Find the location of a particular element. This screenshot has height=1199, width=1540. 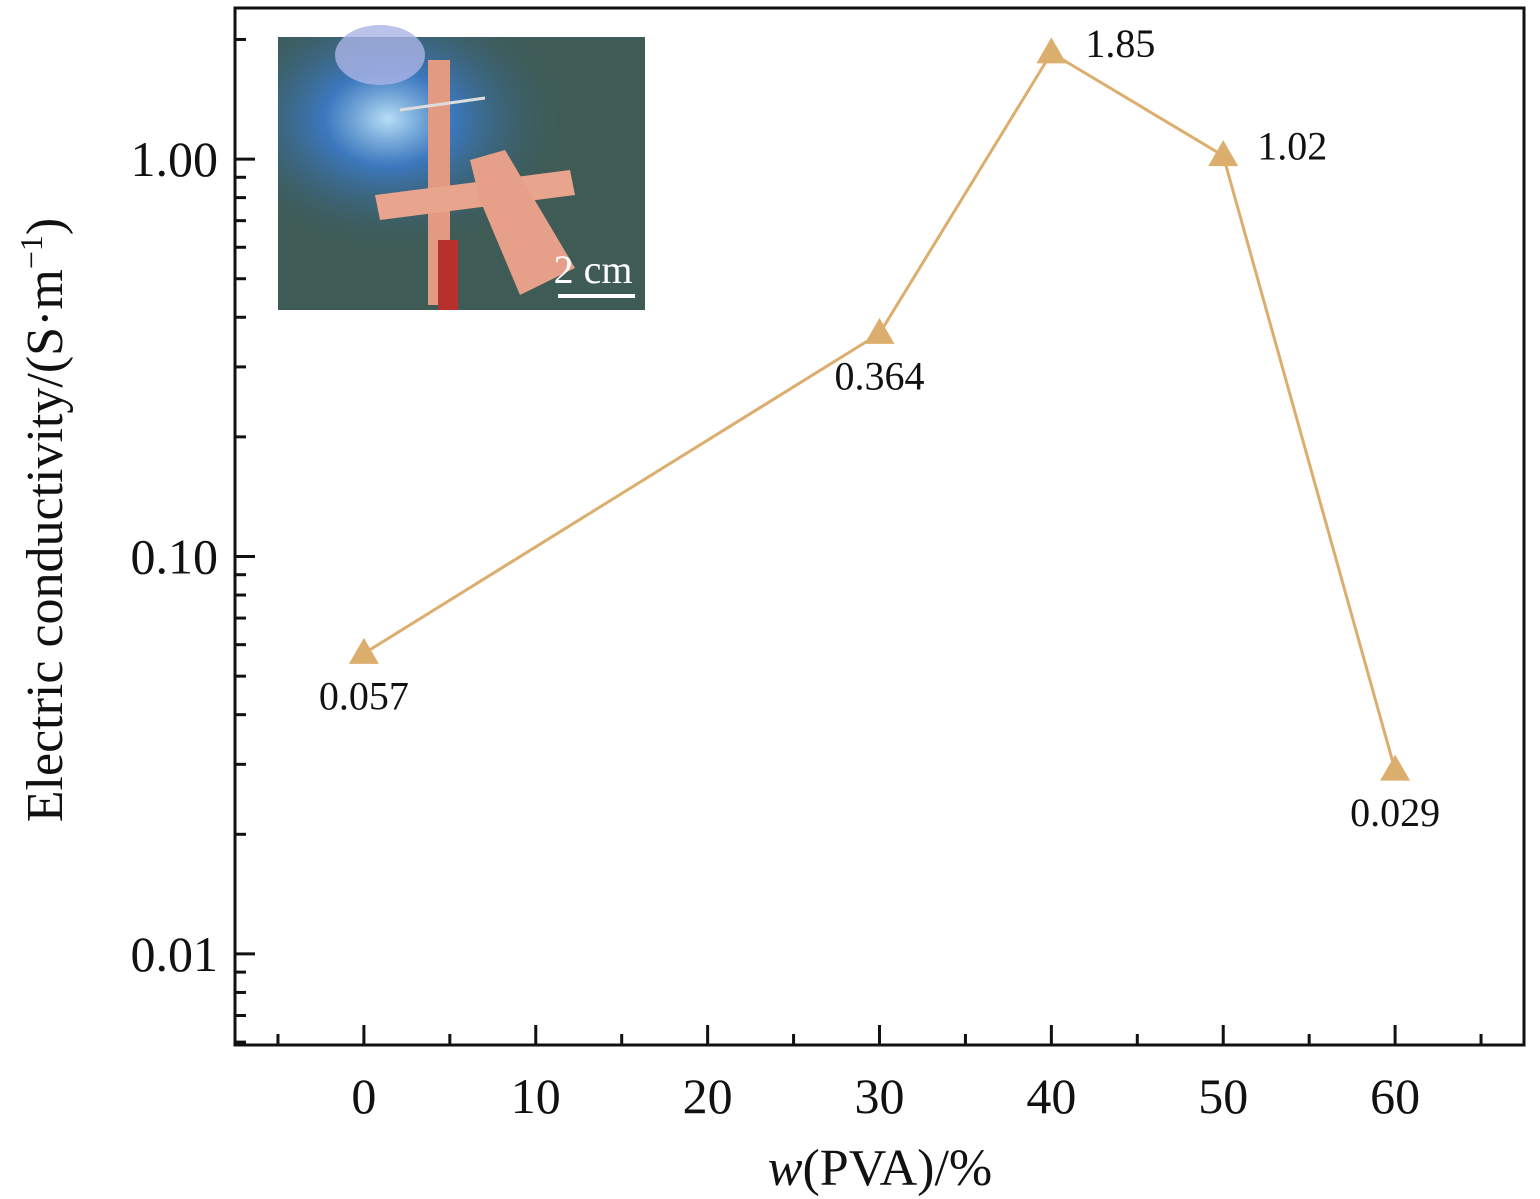

y-axis-title-sup: −1 is located at coordinates (31, 252).